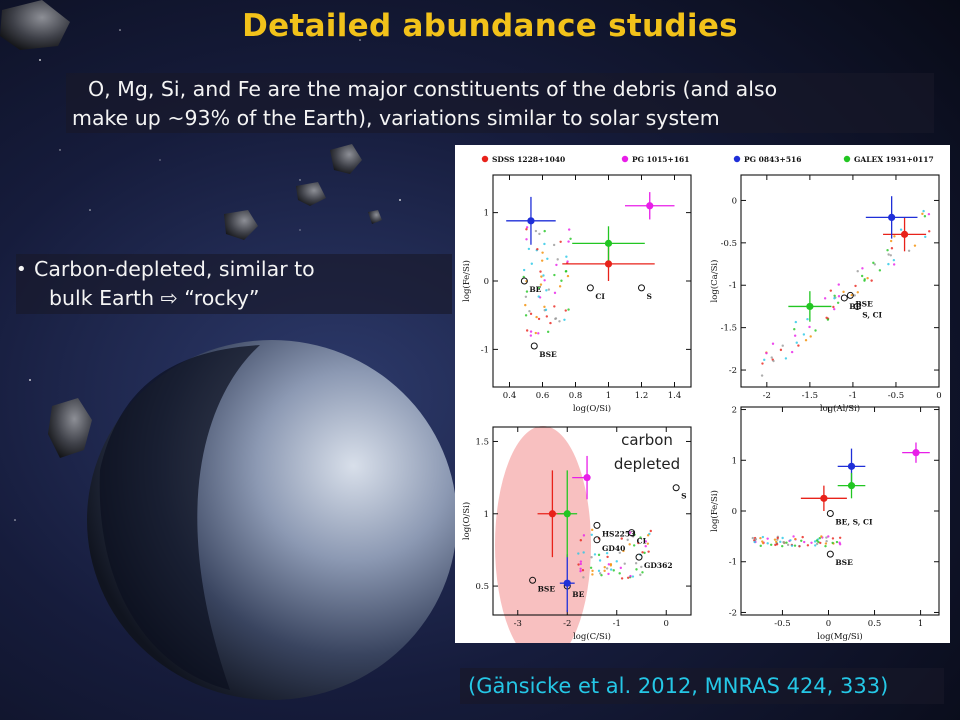 This screenshot has width=960, height=720. I want to click on x-tick-label: 1, so click(608, 396).